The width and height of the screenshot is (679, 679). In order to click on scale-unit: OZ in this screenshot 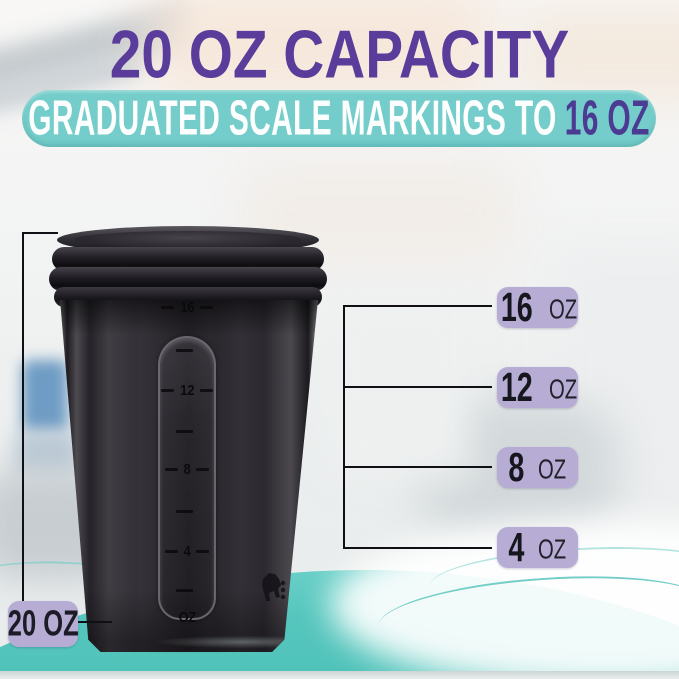, I will do `click(187, 617)`.